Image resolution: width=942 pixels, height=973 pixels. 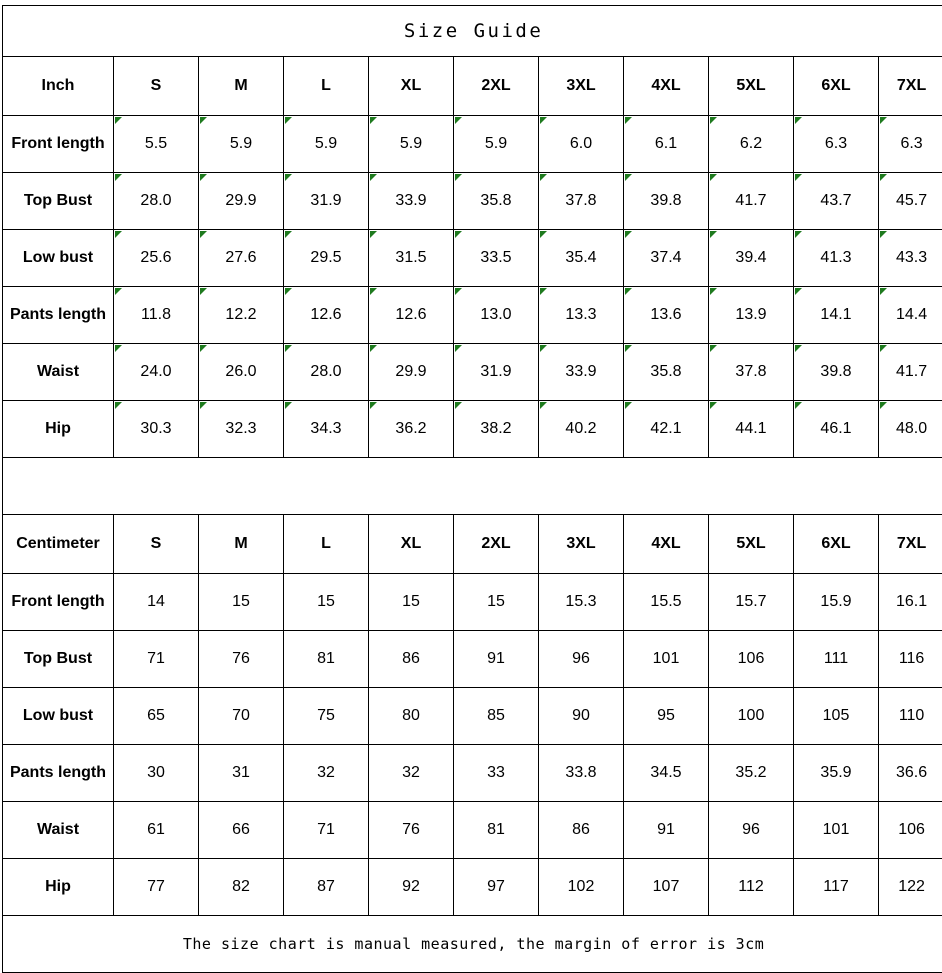 I want to click on cell-inch-top-bust-4xl: 39.8, so click(x=666, y=201).